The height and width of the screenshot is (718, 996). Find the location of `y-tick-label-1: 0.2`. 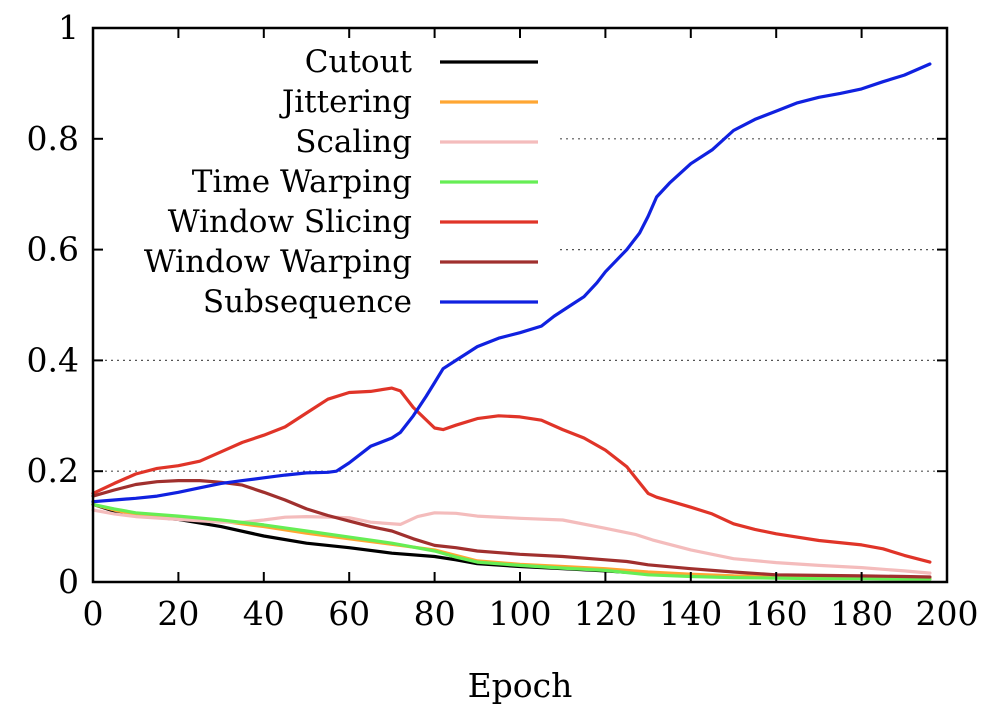

y-tick-label-1: 0.2 is located at coordinates (53, 470).